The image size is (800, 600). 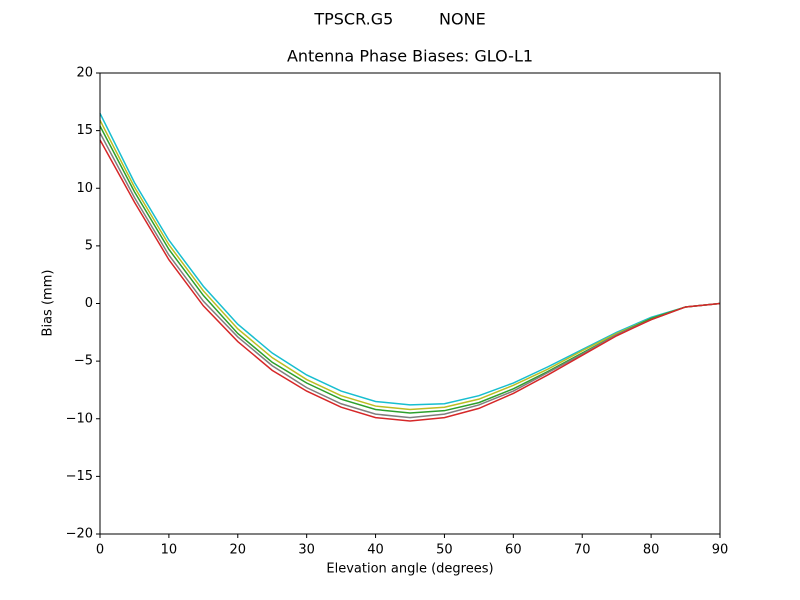 What do you see at coordinates (444, 550) in the screenshot?
I see `x-tick-label: 50` at bounding box center [444, 550].